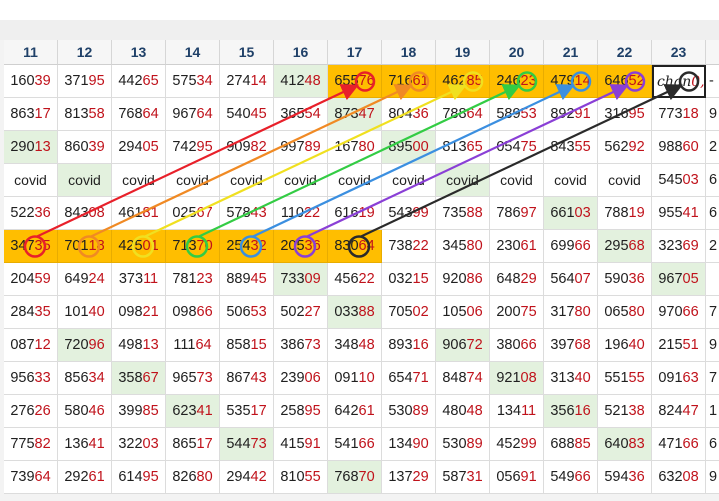 The image size is (719, 501). What do you see at coordinates (571, 477) in the screenshot?
I see `table-cell: 549 66` at bounding box center [571, 477].